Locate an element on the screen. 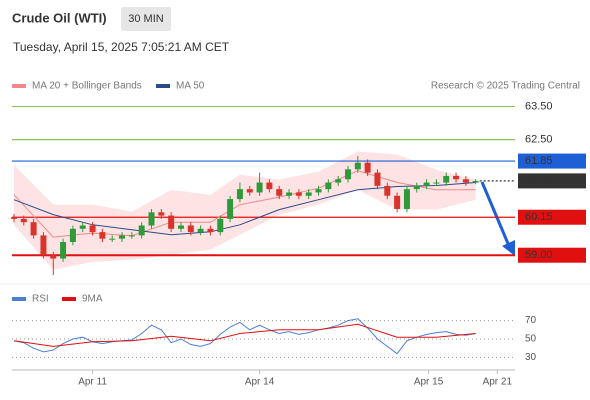 The image size is (590, 400). forecast-arrow-head is located at coordinates (508, 248).